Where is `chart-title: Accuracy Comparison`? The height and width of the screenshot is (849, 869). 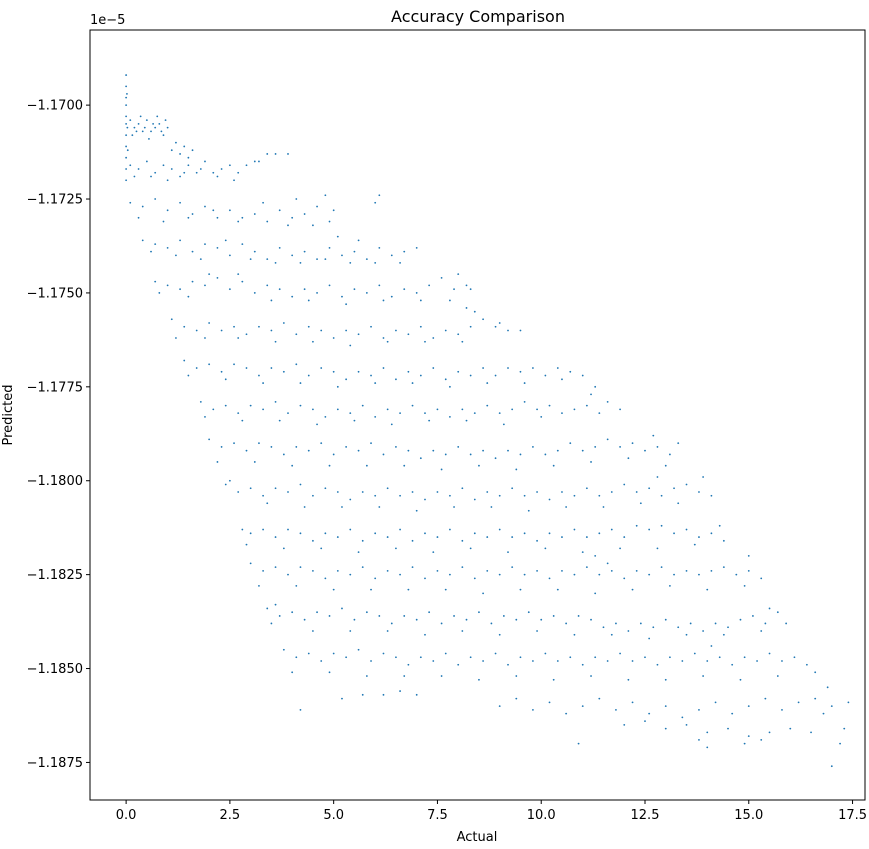
chart-title: Accuracy Comparison is located at coordinates (478, 16).